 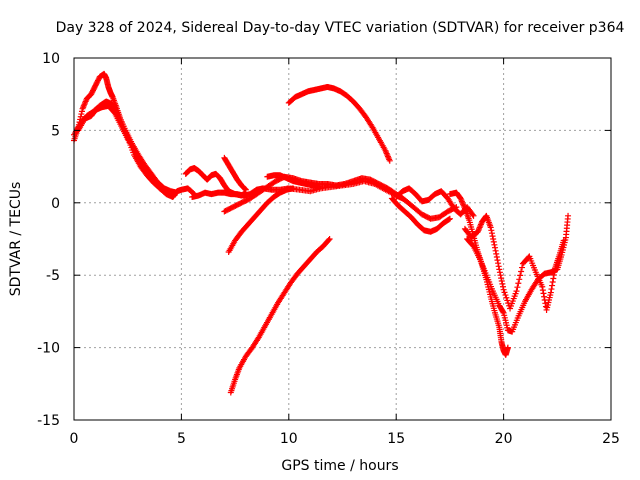 I want to click on y-tick-label: -15, so click(x=48, y=421).